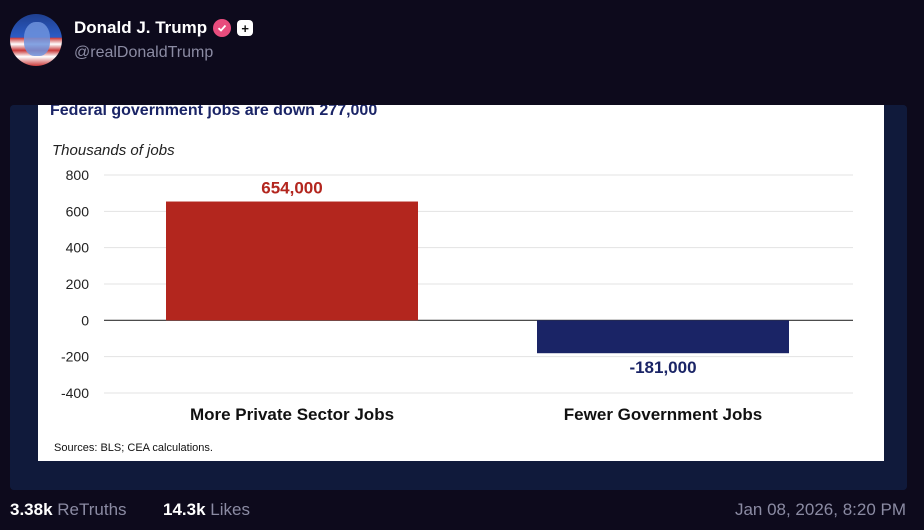  Describe the element at coordinates (78, 175) in the screenshot. I see `y-tick-label: 800` at that location.